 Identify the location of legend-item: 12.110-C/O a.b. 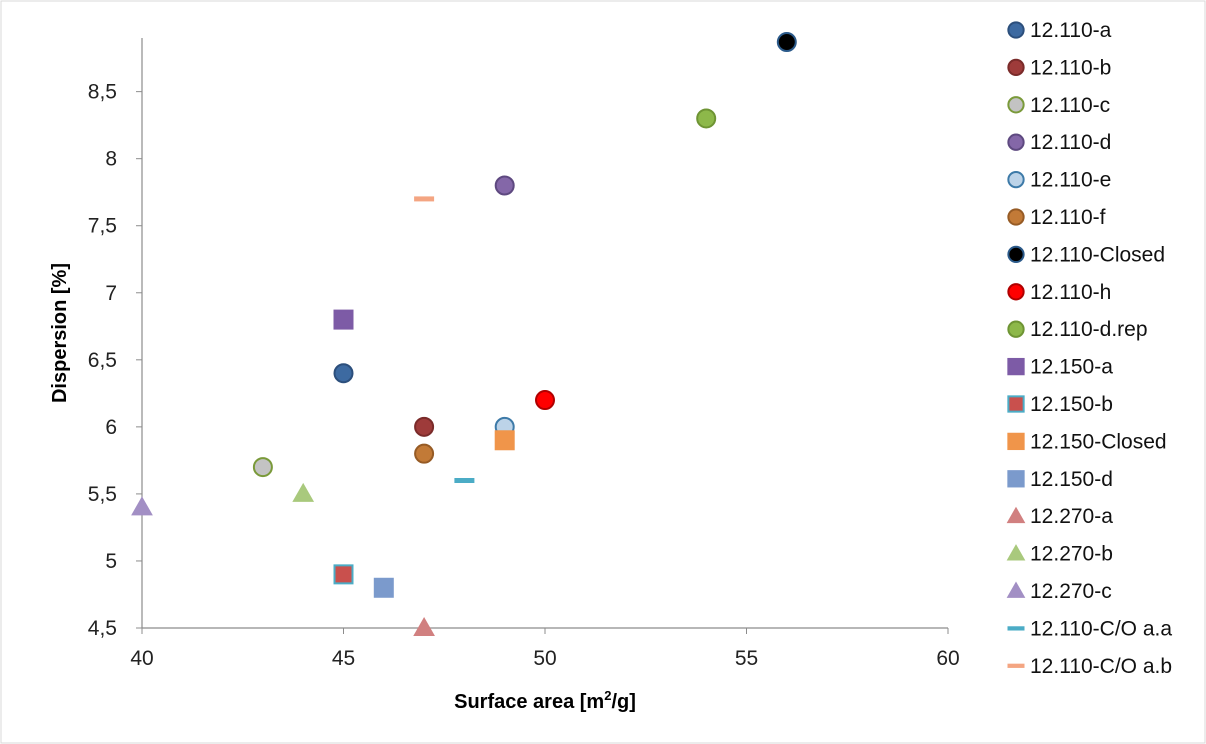
(1089, 666).